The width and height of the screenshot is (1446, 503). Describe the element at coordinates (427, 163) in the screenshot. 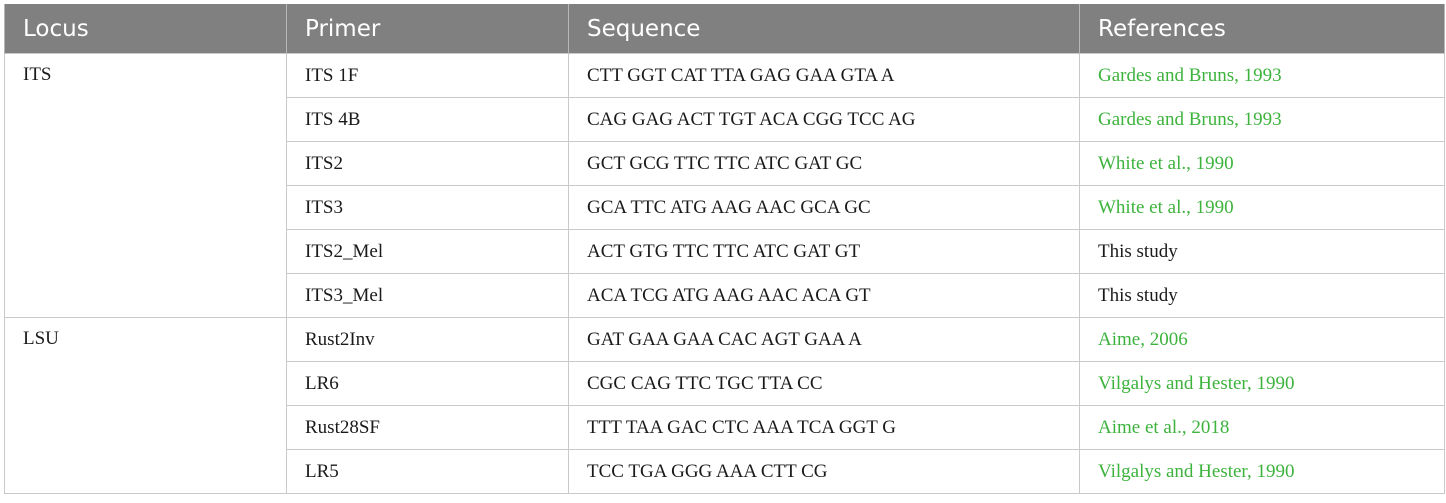

I see `primer-cell: ITS2` at that location.